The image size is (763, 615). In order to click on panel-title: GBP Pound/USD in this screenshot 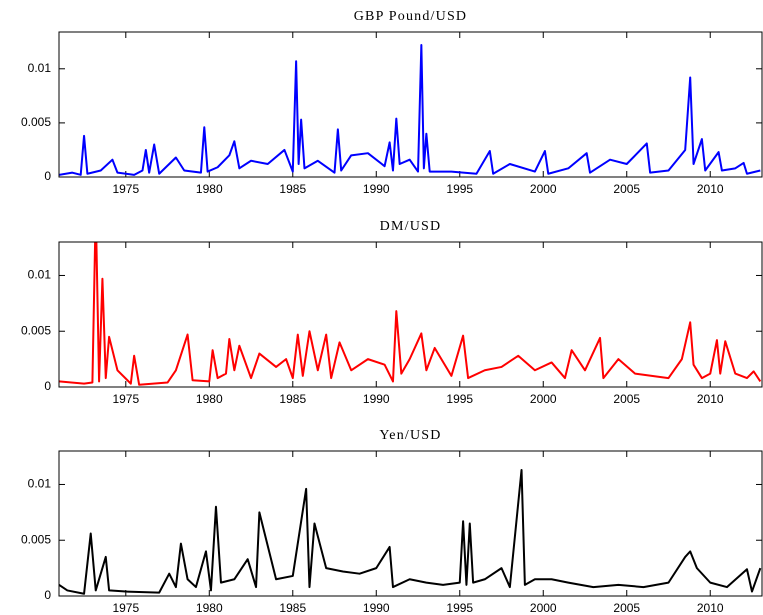, I will do `click(411, 16)`.